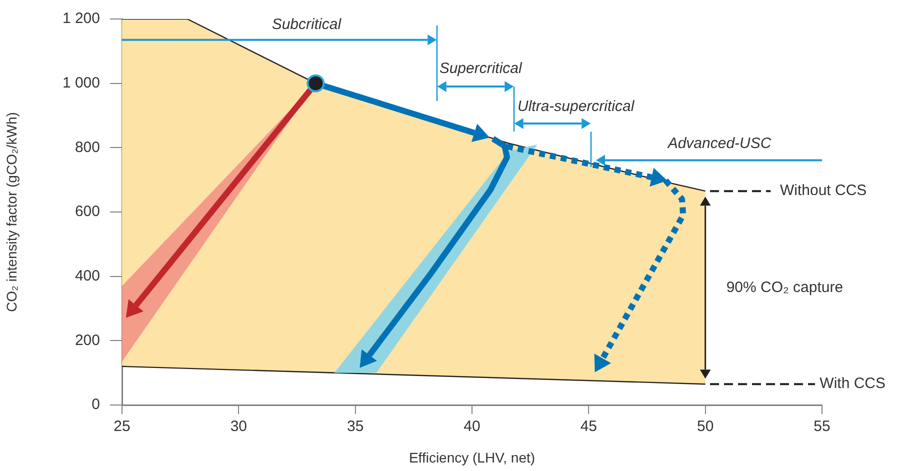  What do you see at coordinates (81, 83) in the screenshot?
I see `y-tick-label: 1 000` at bounding box center [81, 83].